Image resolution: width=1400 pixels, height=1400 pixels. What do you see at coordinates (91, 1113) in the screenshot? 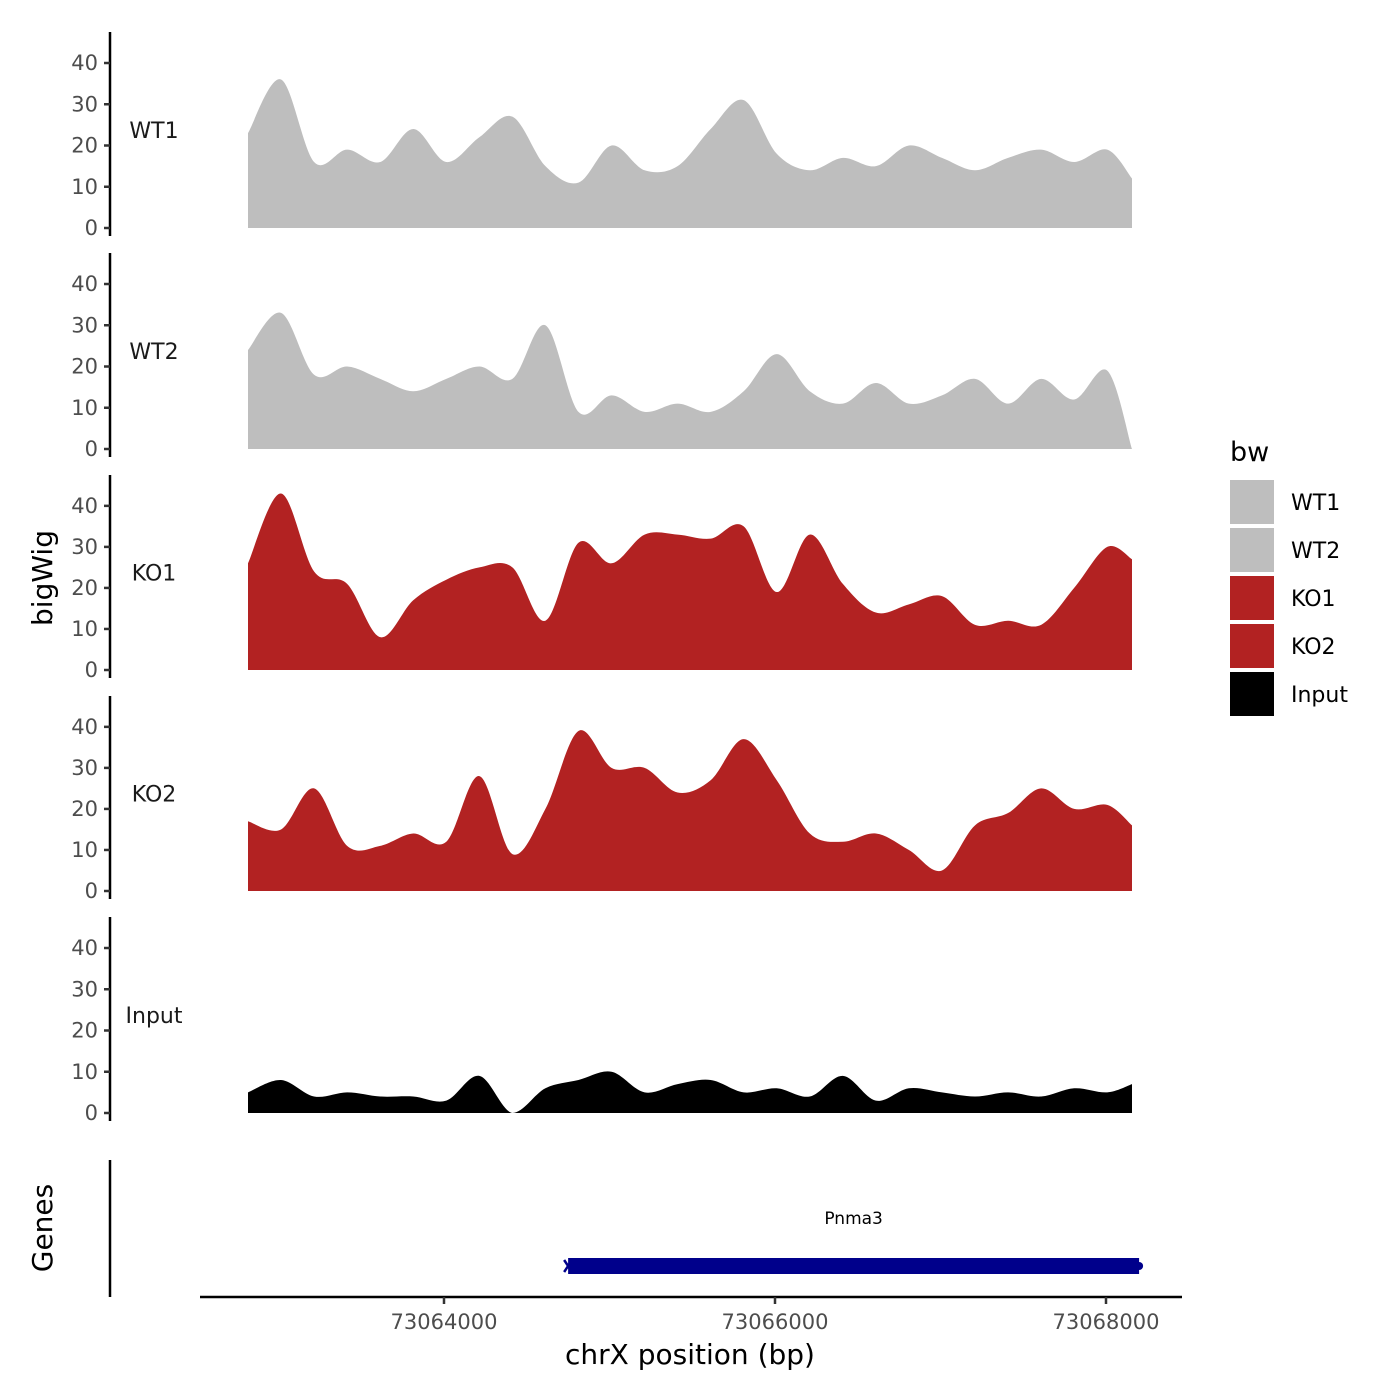
I see `y-tick-label-Input-0: 0` at bounding box center [91, 1113].